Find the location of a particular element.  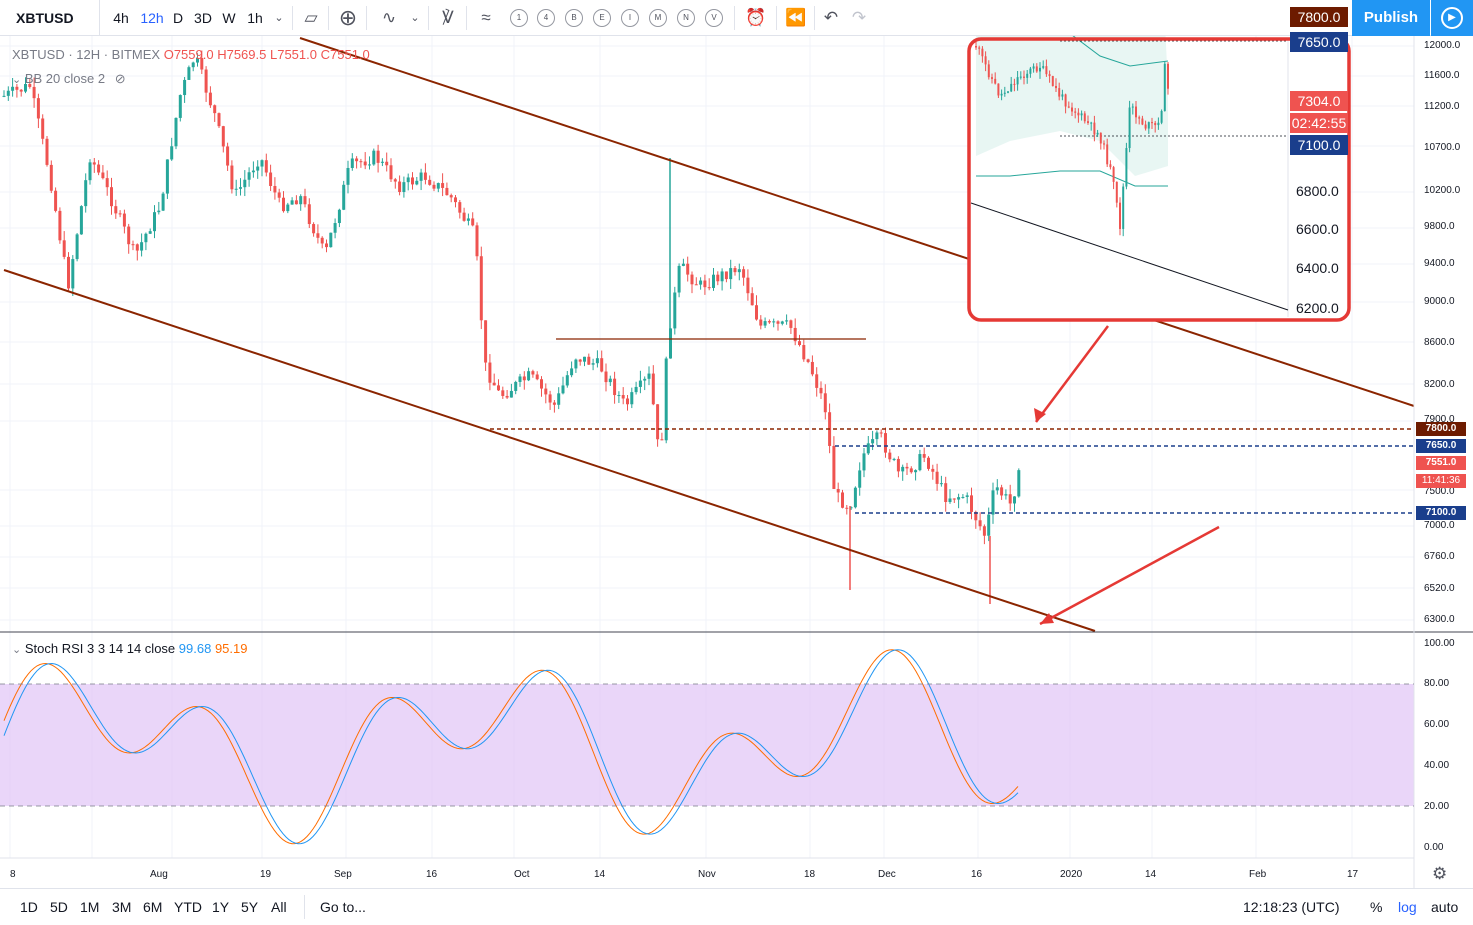

hide-eye-icon: ⊘ is located at coordinates (120, 78).